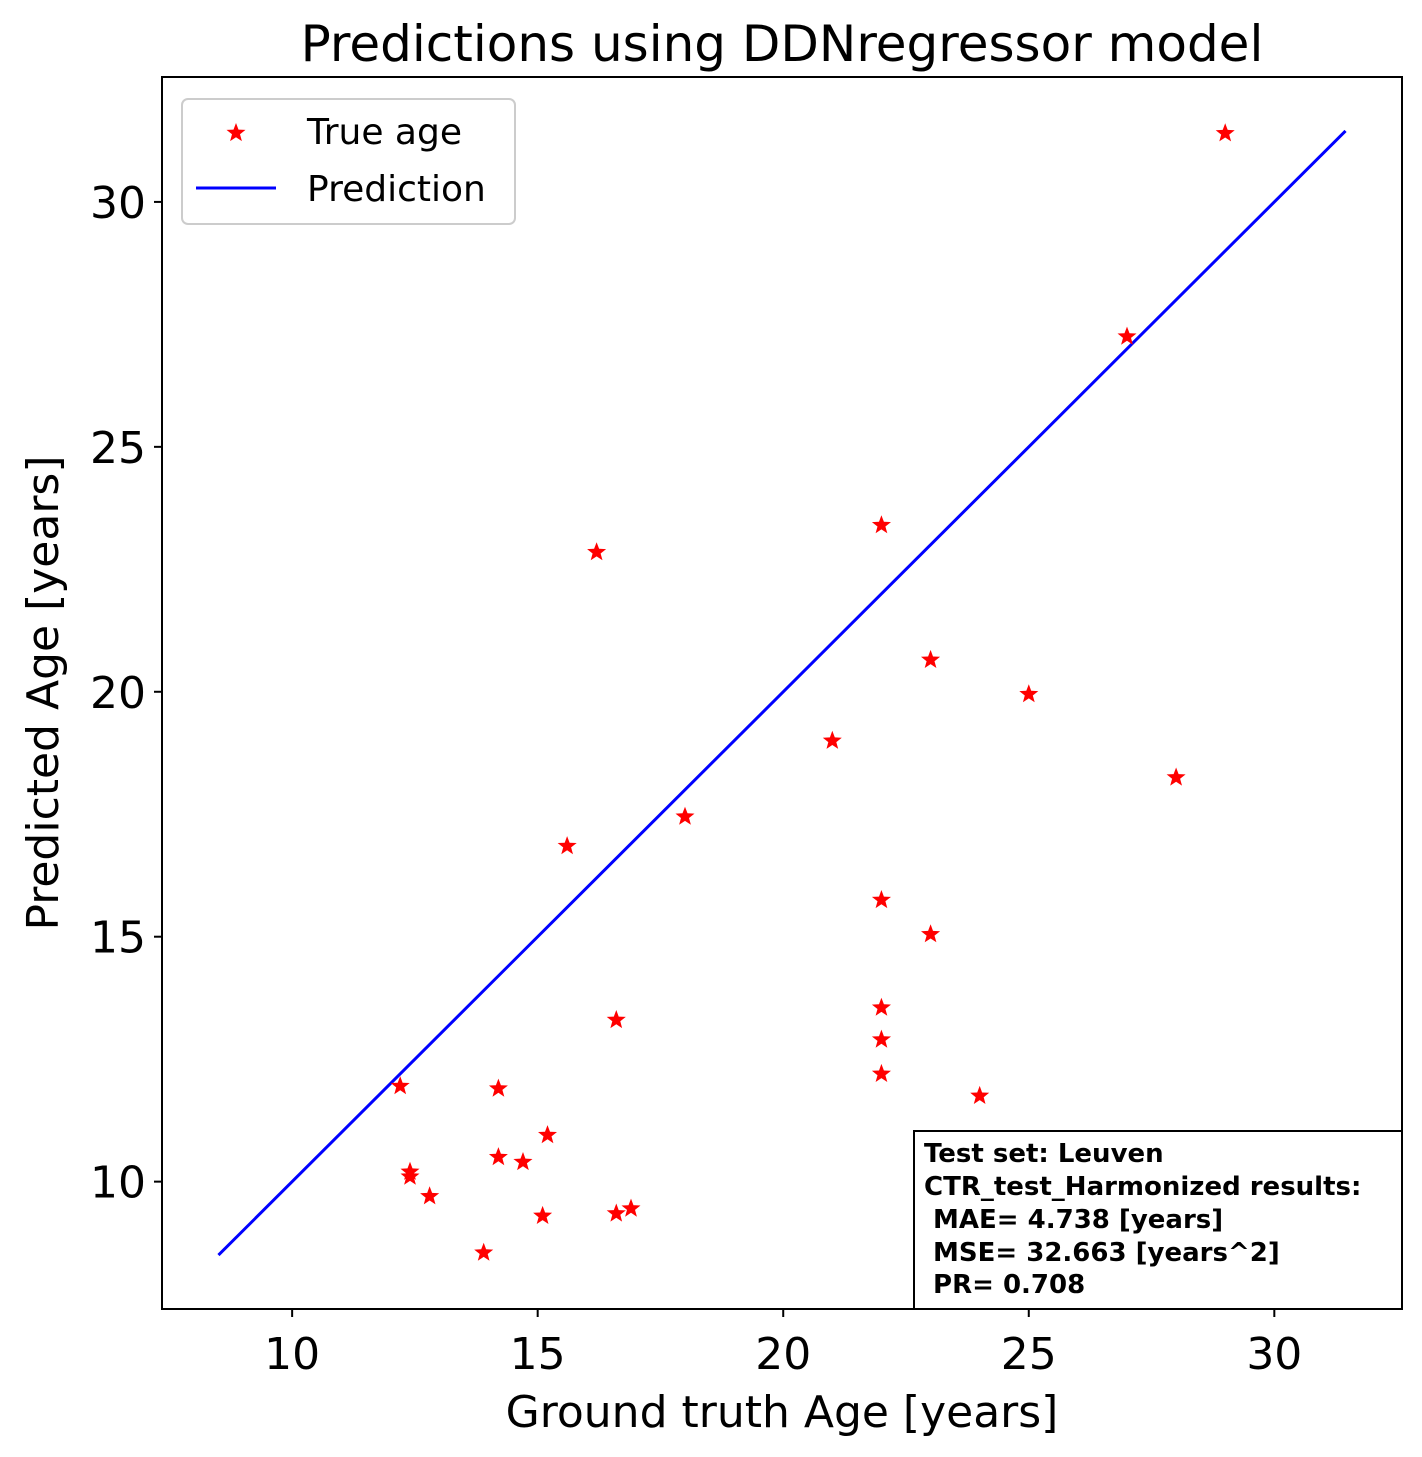 This screenshot has width=1422, height=1457. What do you see at coordinates (118, 203) in the screenshot?
I see `y-tick-label: 30` at bounding box center [118, 203].